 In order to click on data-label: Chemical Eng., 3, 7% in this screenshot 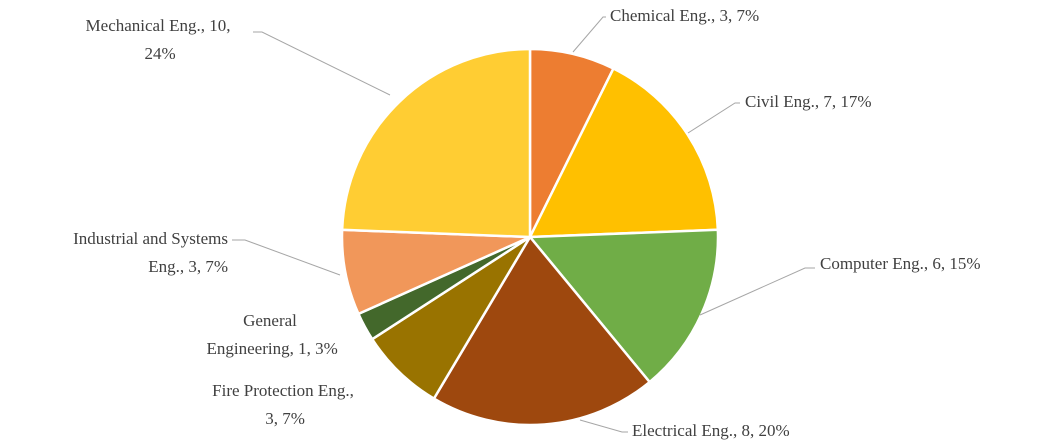, I will do `click(684, 15)`.